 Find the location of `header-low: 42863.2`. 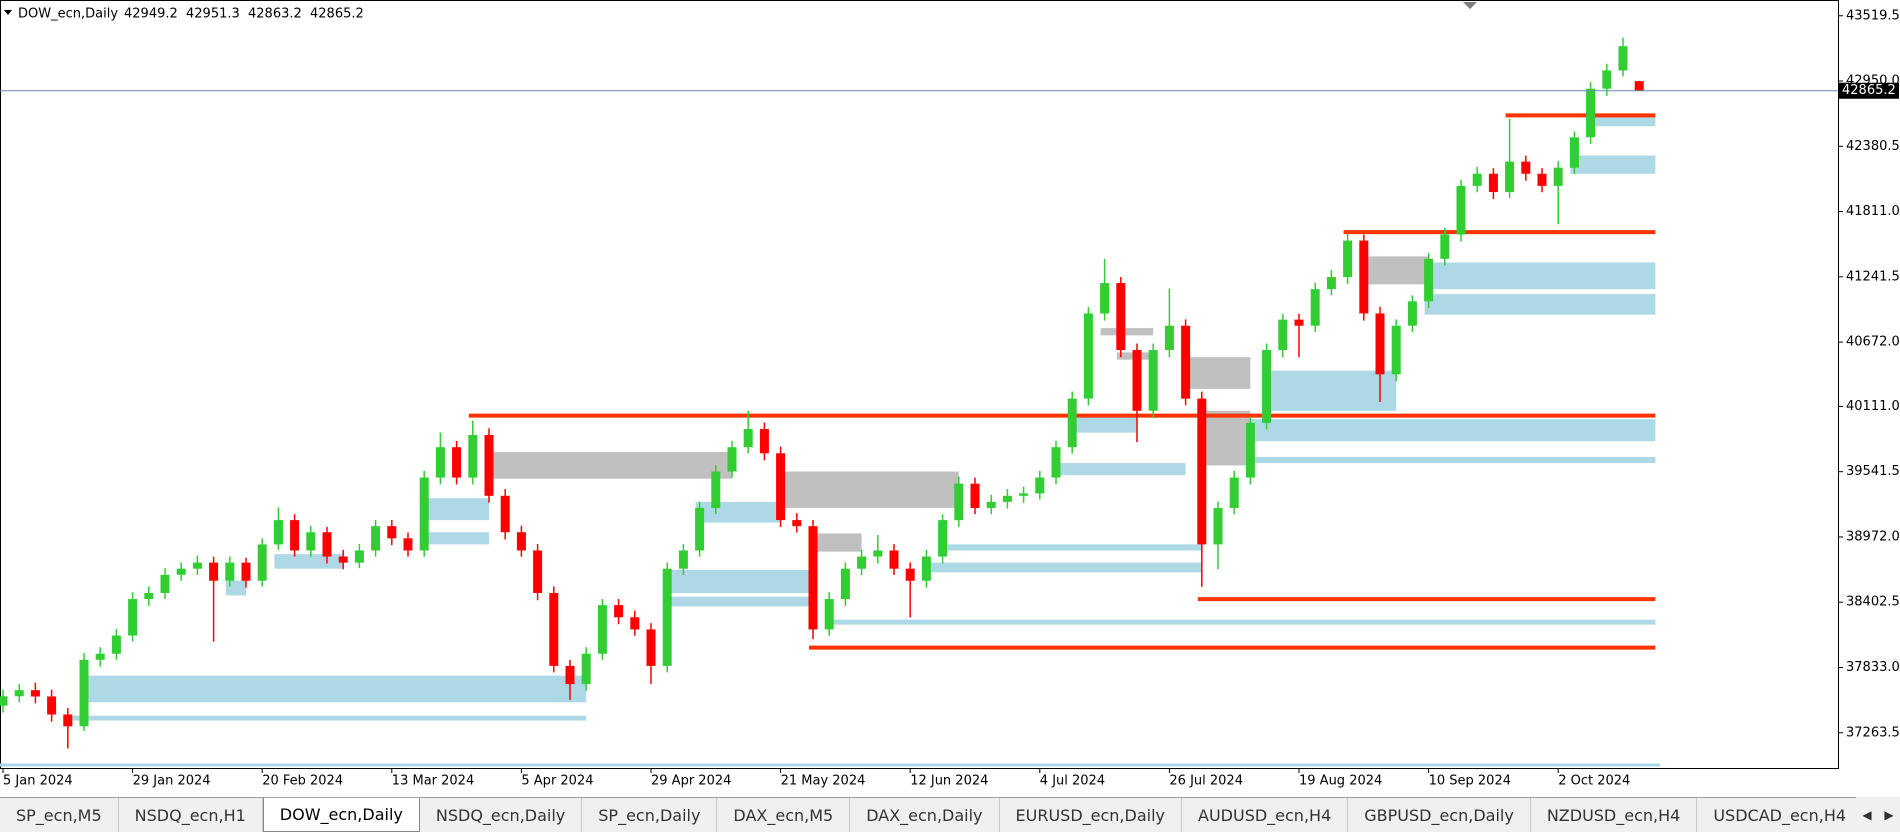

header-low: 42863.2 is located at coordinates (275, 14).